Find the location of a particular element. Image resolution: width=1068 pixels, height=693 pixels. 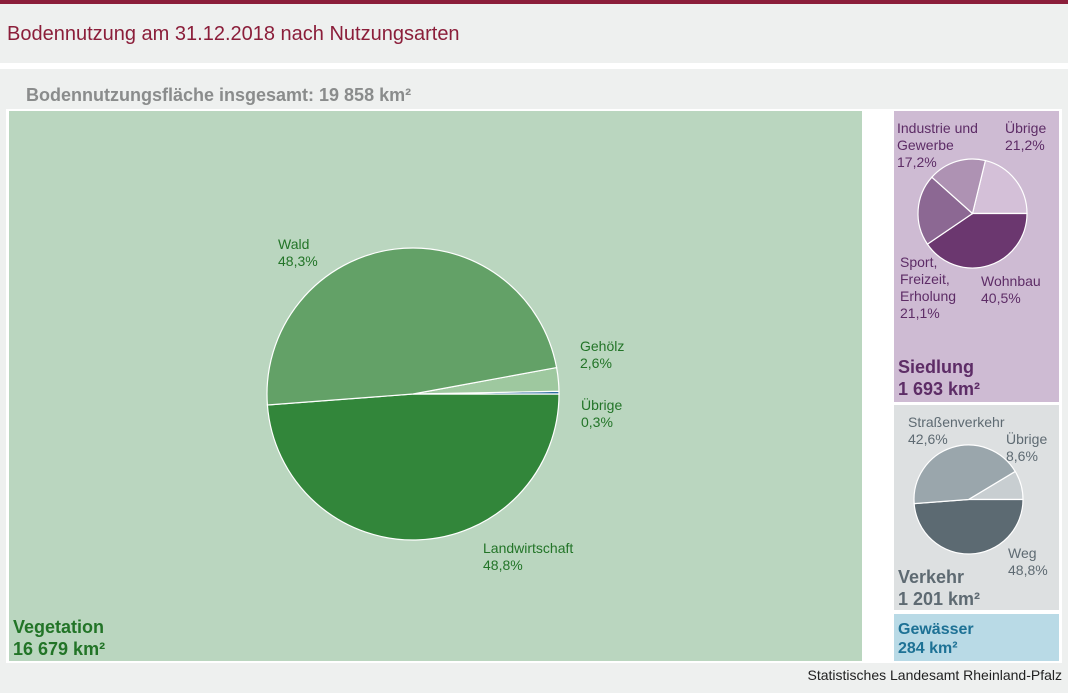

pie-verkehr is located at coordinates (968, 499).